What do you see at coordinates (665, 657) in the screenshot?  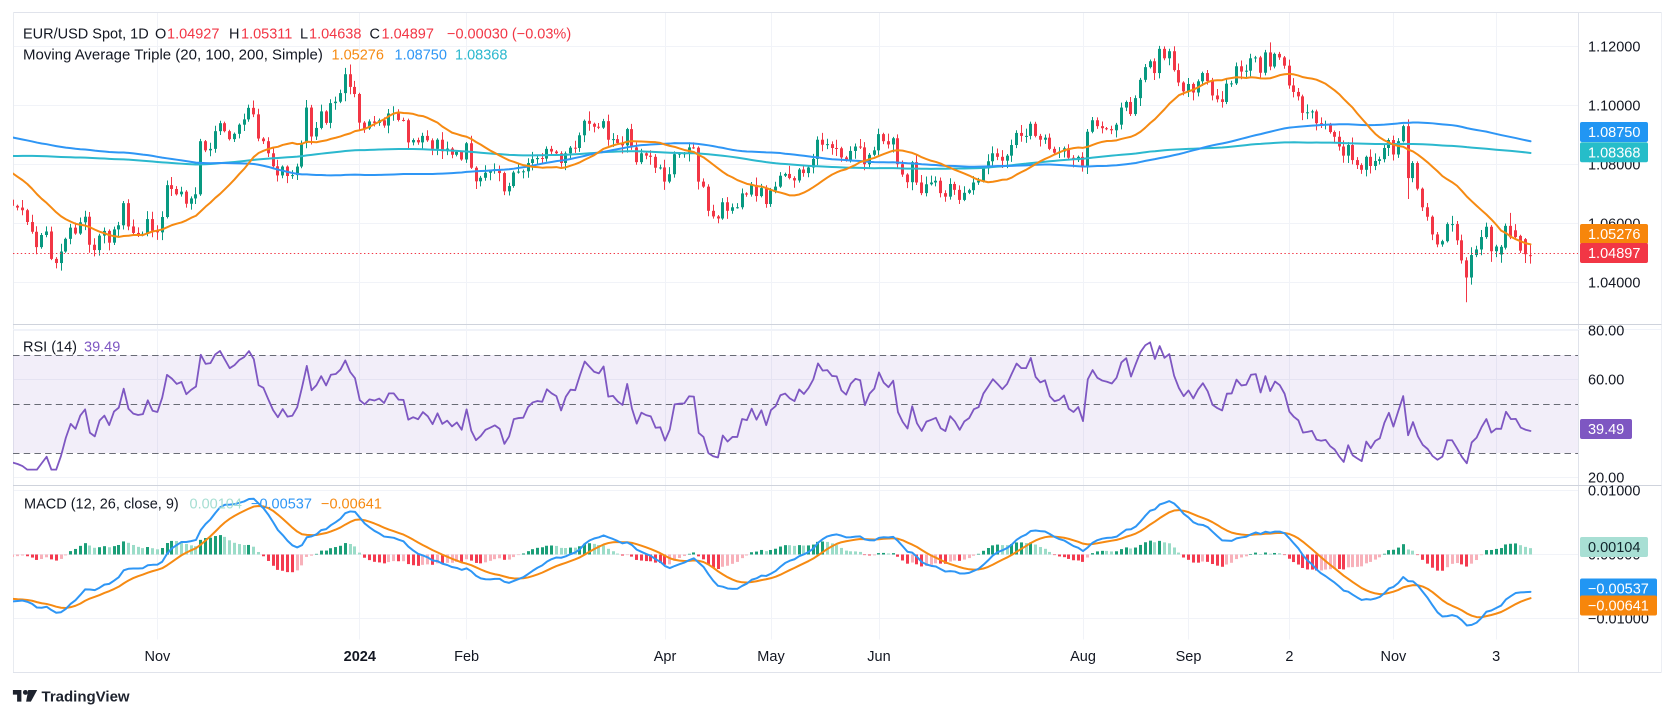 I see `svg-text: Apr` at bounding box center [665, 657].